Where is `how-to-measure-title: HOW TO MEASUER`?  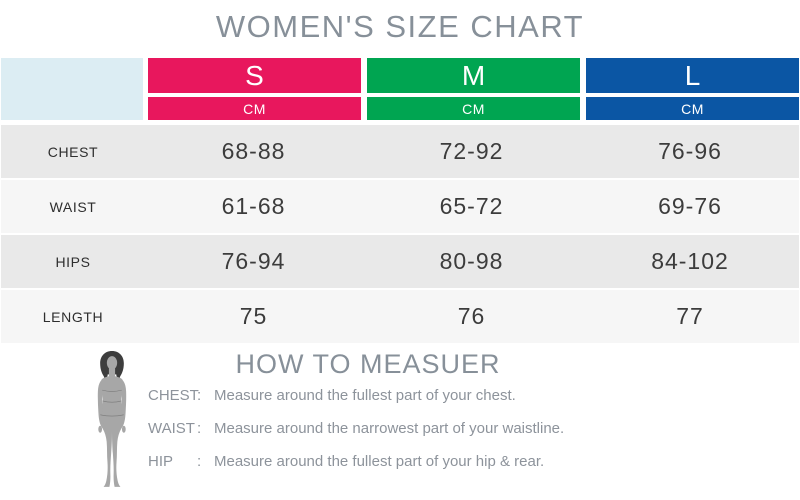 how-to-measure-title: HOW TO MEASUER is located at coordinates (368, 364).